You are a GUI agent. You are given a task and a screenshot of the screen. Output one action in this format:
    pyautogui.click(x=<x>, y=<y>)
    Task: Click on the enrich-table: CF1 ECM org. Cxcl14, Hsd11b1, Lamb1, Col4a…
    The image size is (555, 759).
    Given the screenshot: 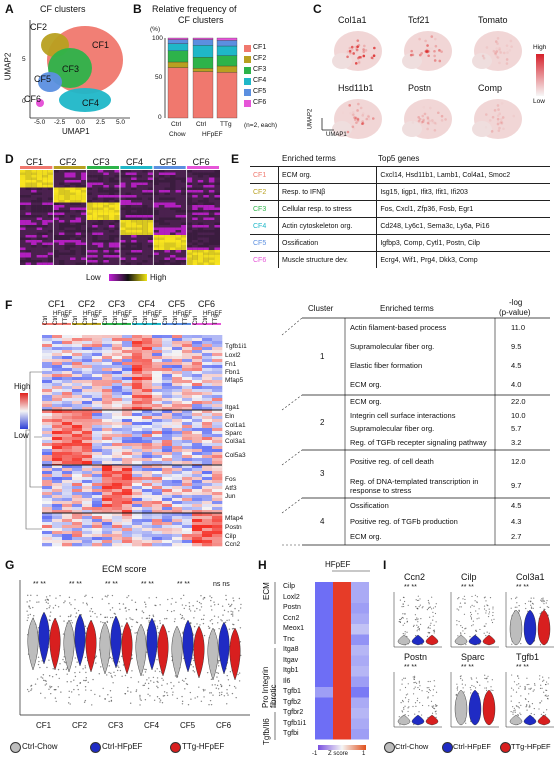 What is the action you would take?
    pyautogui.click(x=400, y=217)
    